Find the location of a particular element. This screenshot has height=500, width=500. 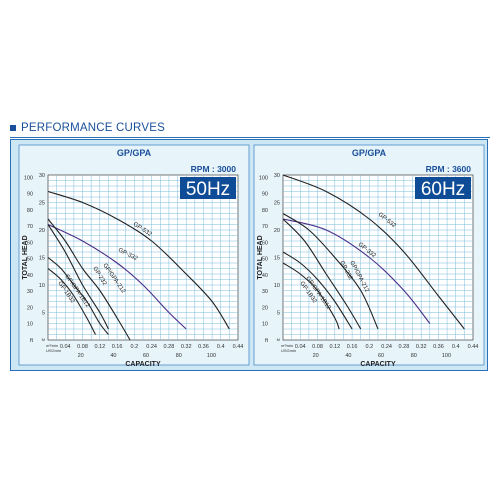

section-header: PERFORMANCE CURVES is located at coordinates (87, 128).